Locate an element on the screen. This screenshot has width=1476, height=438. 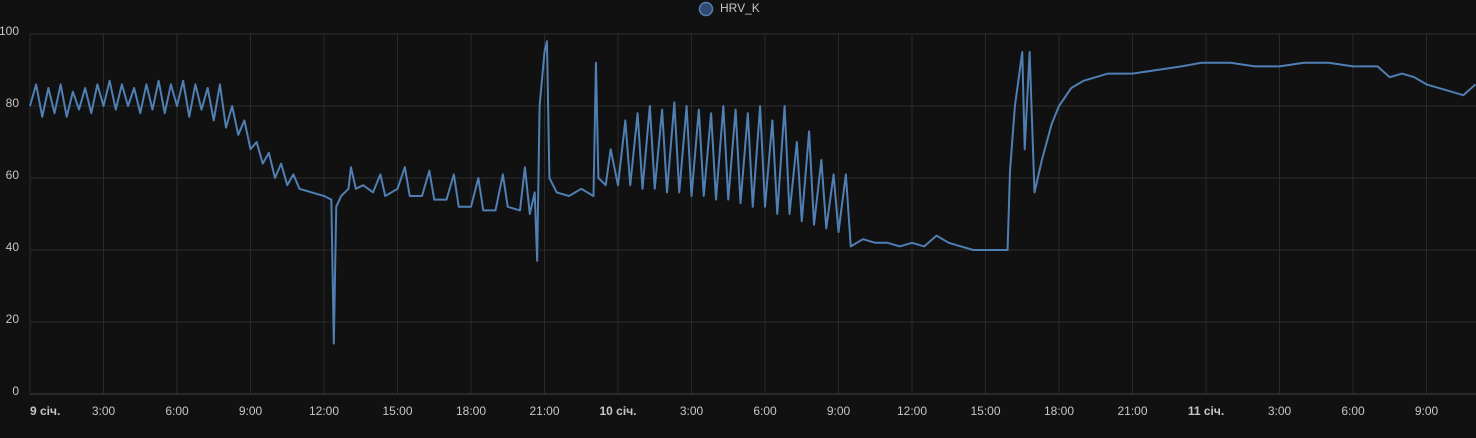
x-tick-label: 10 січ. is located at coordinates (618, 411).